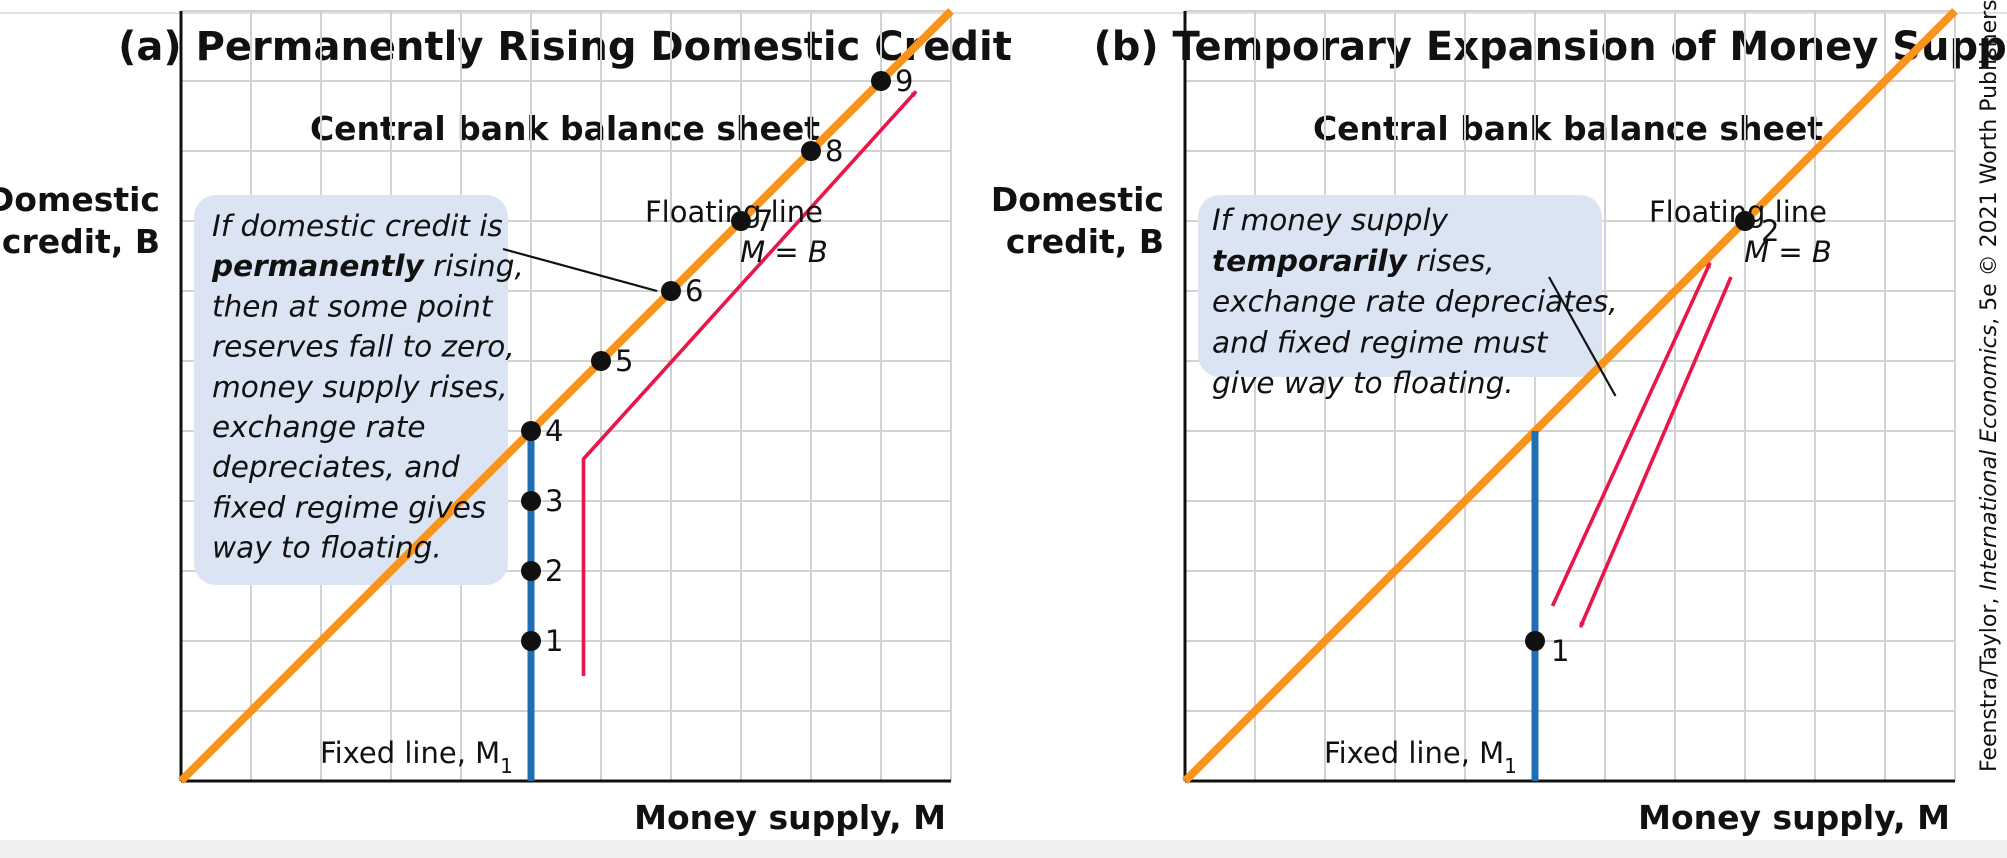 The image size is (2007, 858). I want to click on callout-normal: then at some point, so click(353, 306).